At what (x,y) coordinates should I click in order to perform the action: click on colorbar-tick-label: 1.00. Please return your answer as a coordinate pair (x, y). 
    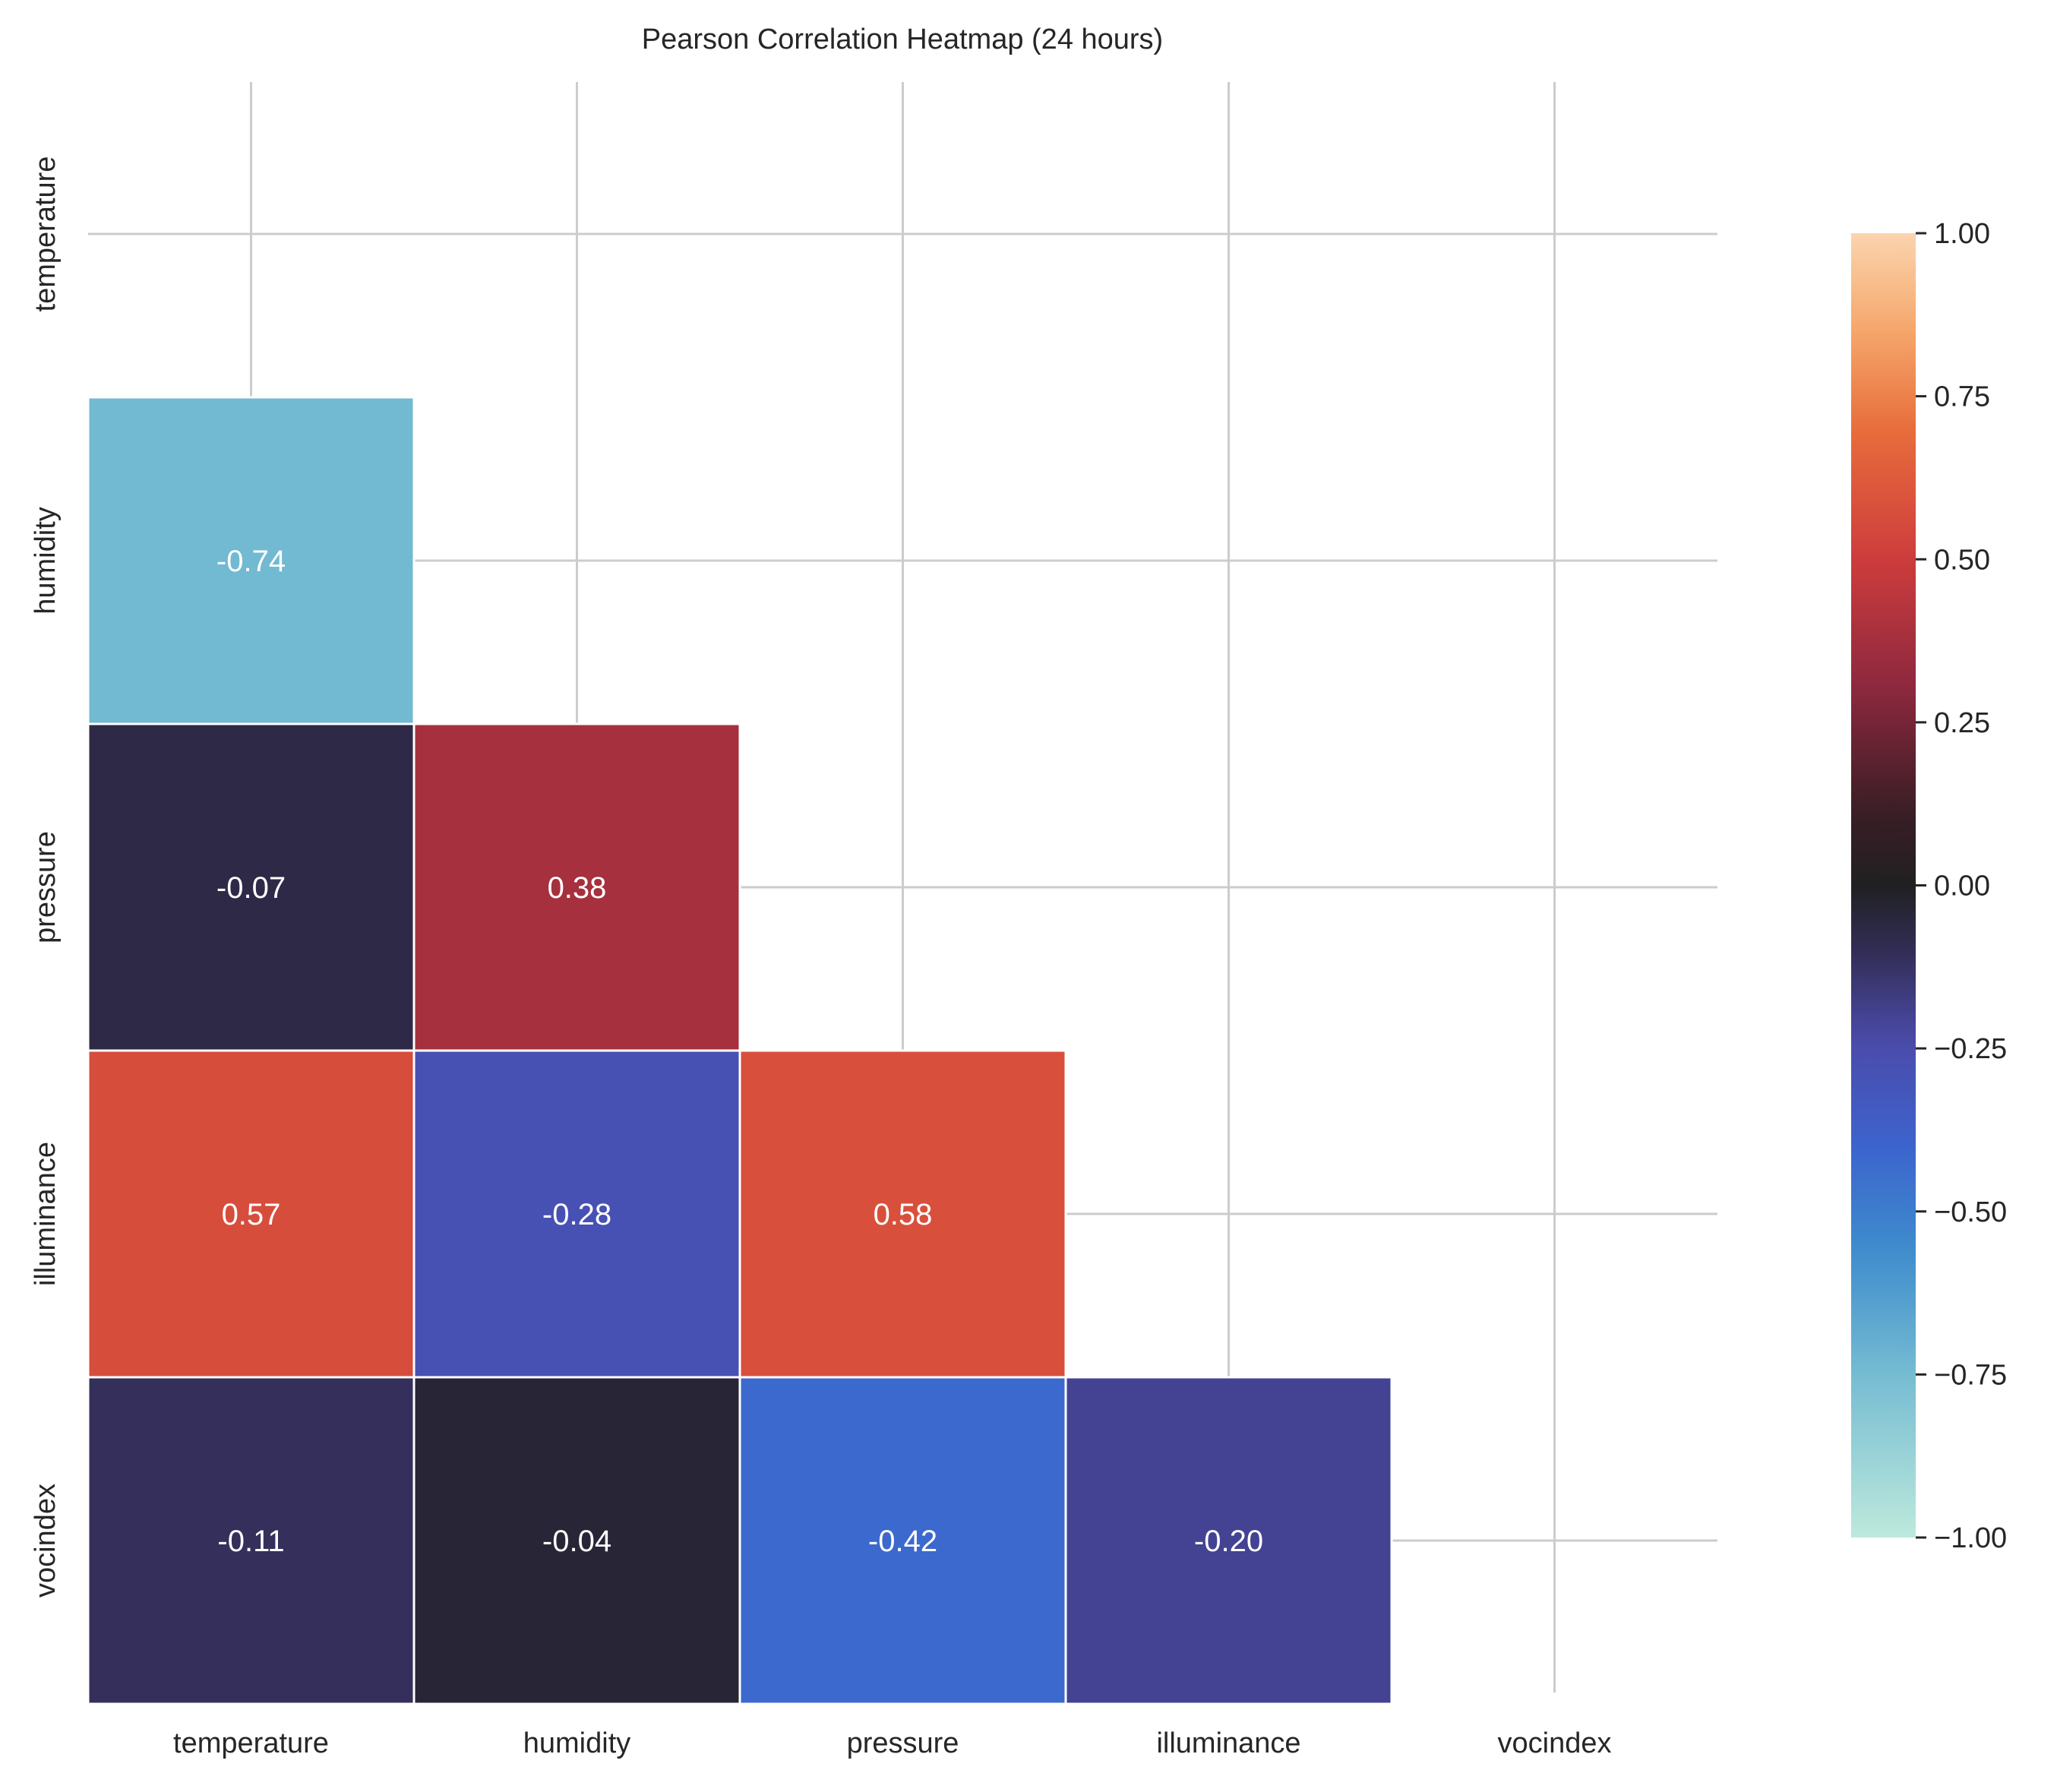
    Looking at the image, I should click on (1962, 234).